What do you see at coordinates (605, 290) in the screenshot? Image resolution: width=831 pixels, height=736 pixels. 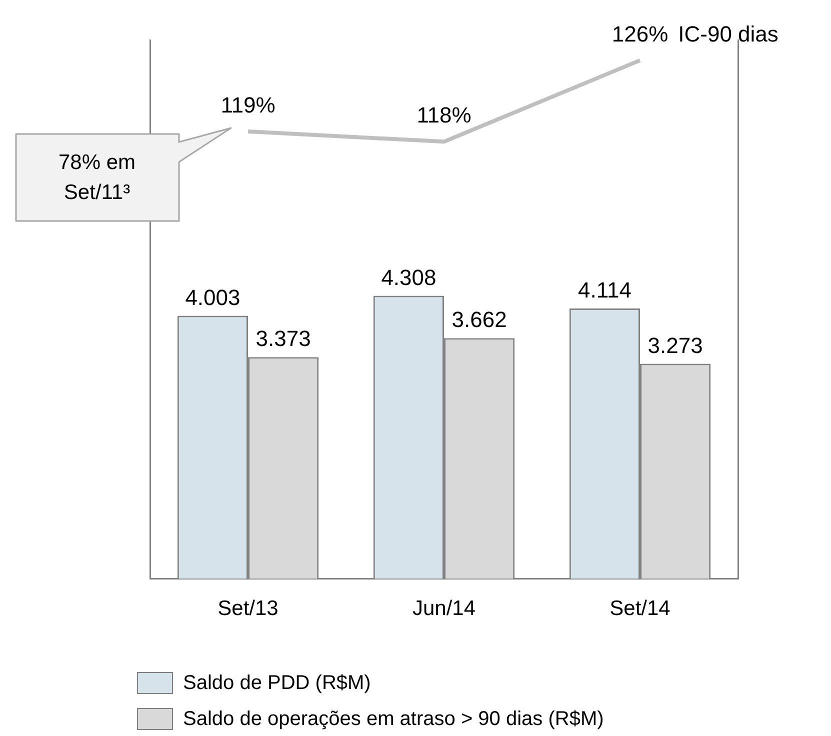 I see `data-label: 4.114` at bounding box center [605, 290].